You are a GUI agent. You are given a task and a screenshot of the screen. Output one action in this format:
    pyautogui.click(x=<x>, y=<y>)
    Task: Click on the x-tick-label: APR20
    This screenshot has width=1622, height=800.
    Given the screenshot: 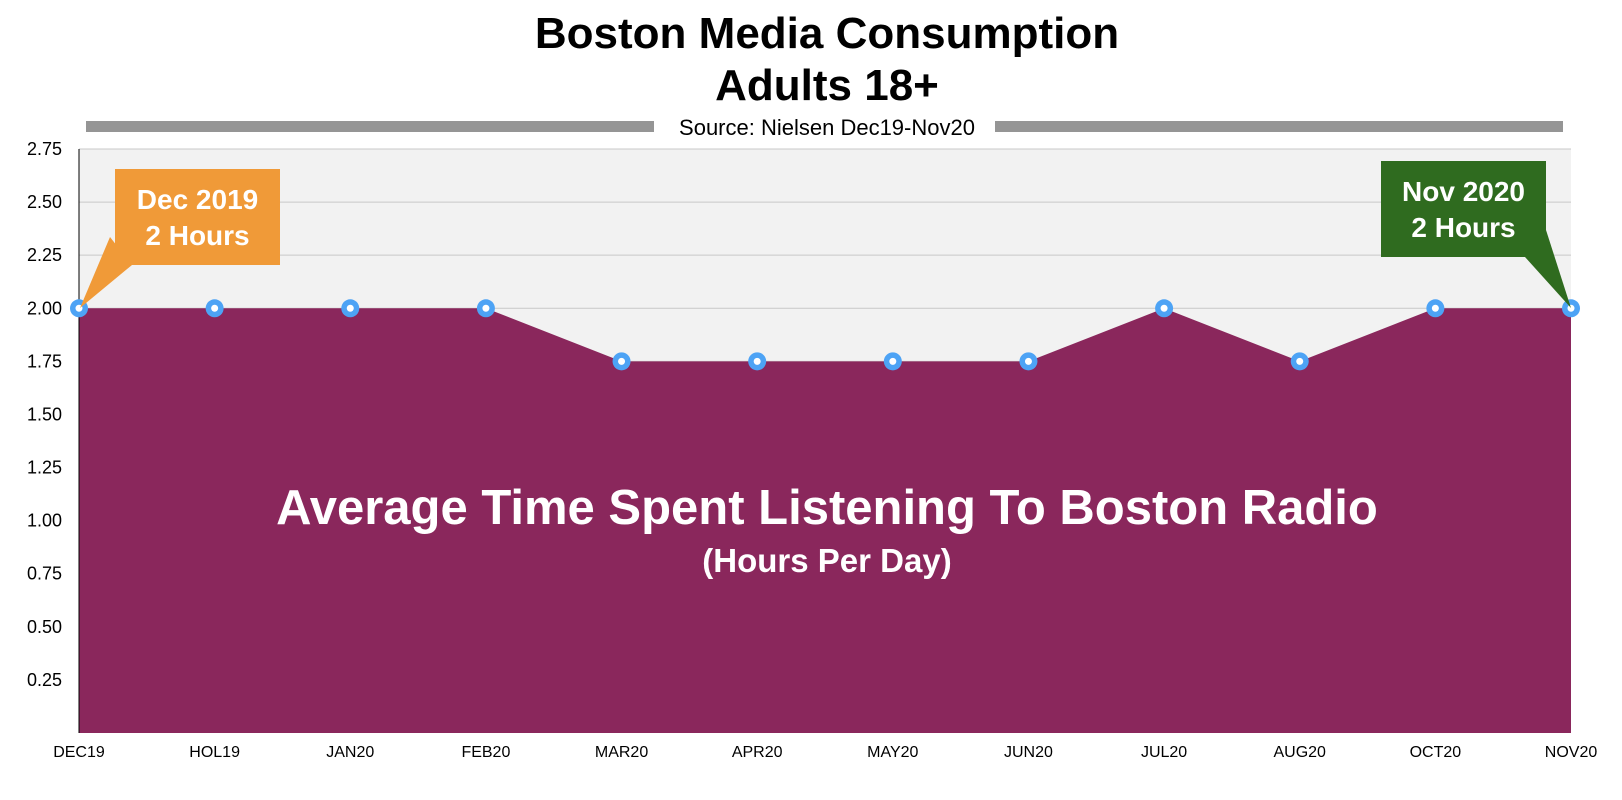 What is the action you would take?
    pyautogui.click(x=757, y=752)
    